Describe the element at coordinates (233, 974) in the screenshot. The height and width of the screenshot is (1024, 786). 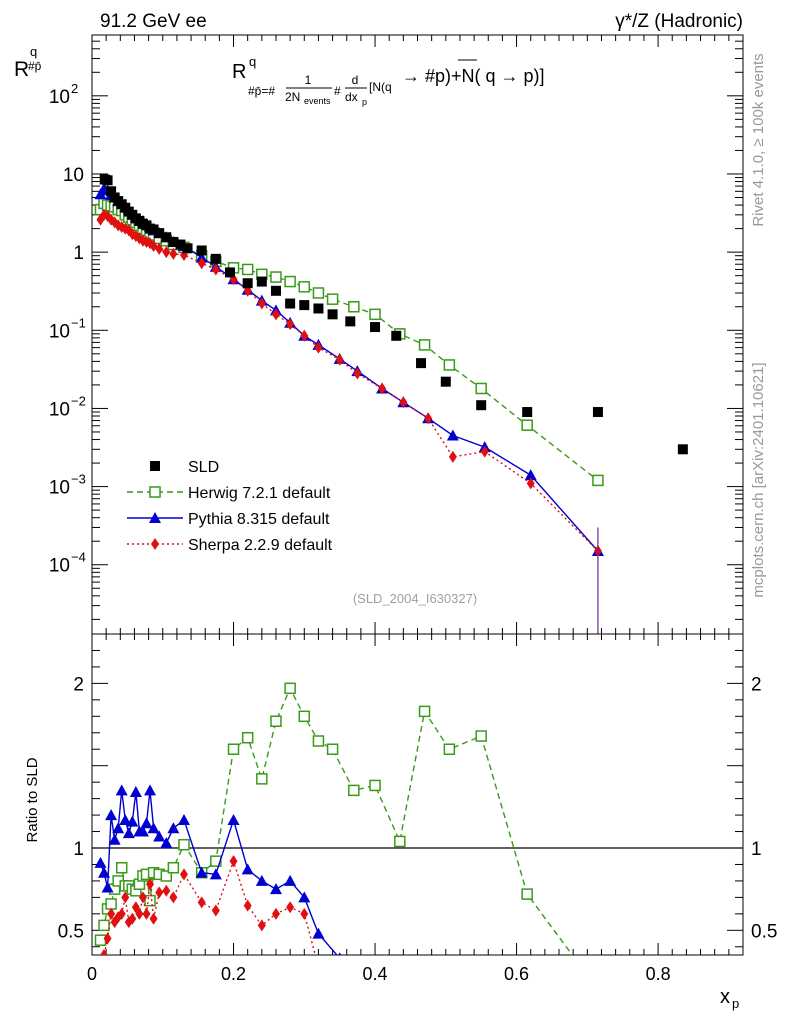
I see `x-tick-label: 0.2` at that location.